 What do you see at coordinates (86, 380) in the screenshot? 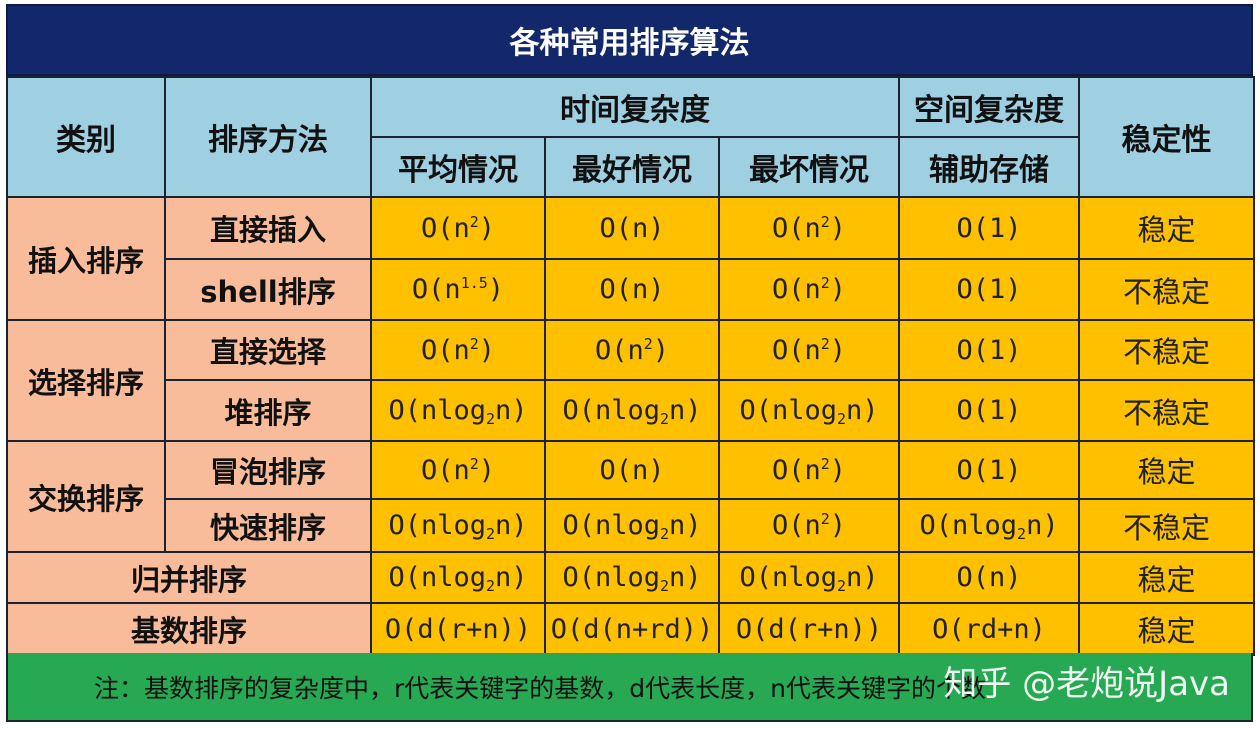
I see `category-selection: 选择排序` at bounding box center [86, 380].